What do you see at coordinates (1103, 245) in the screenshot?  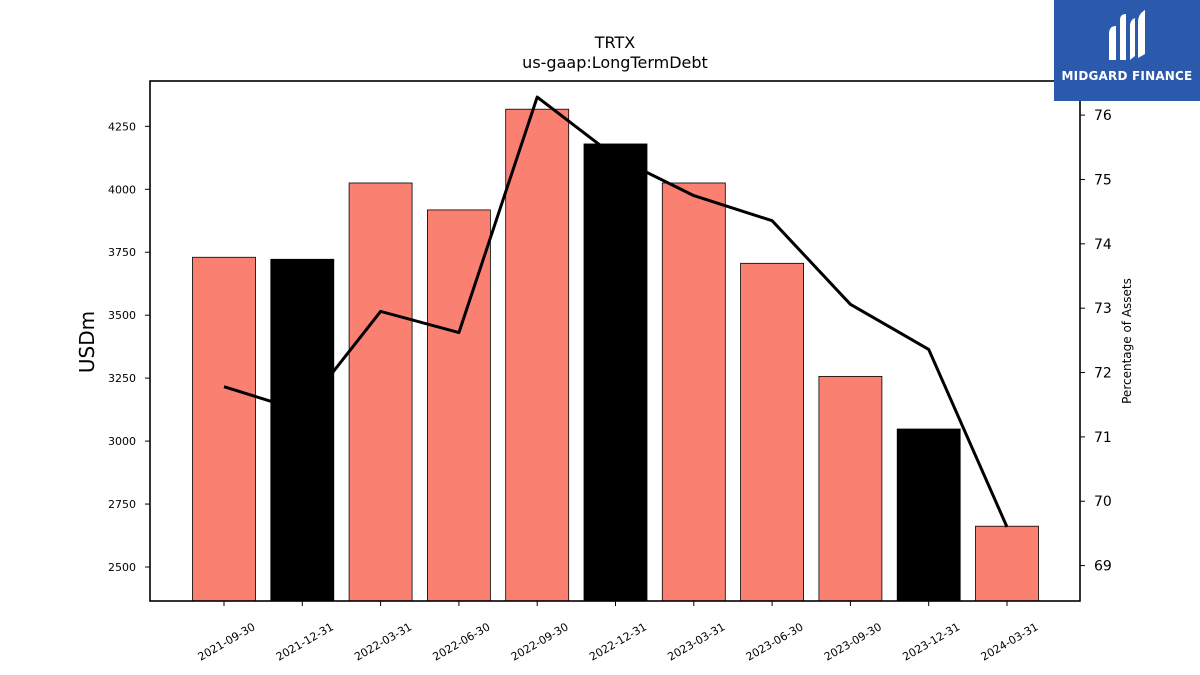 I see `y2-tick-label: 74` at bounding box center [1103, 245].